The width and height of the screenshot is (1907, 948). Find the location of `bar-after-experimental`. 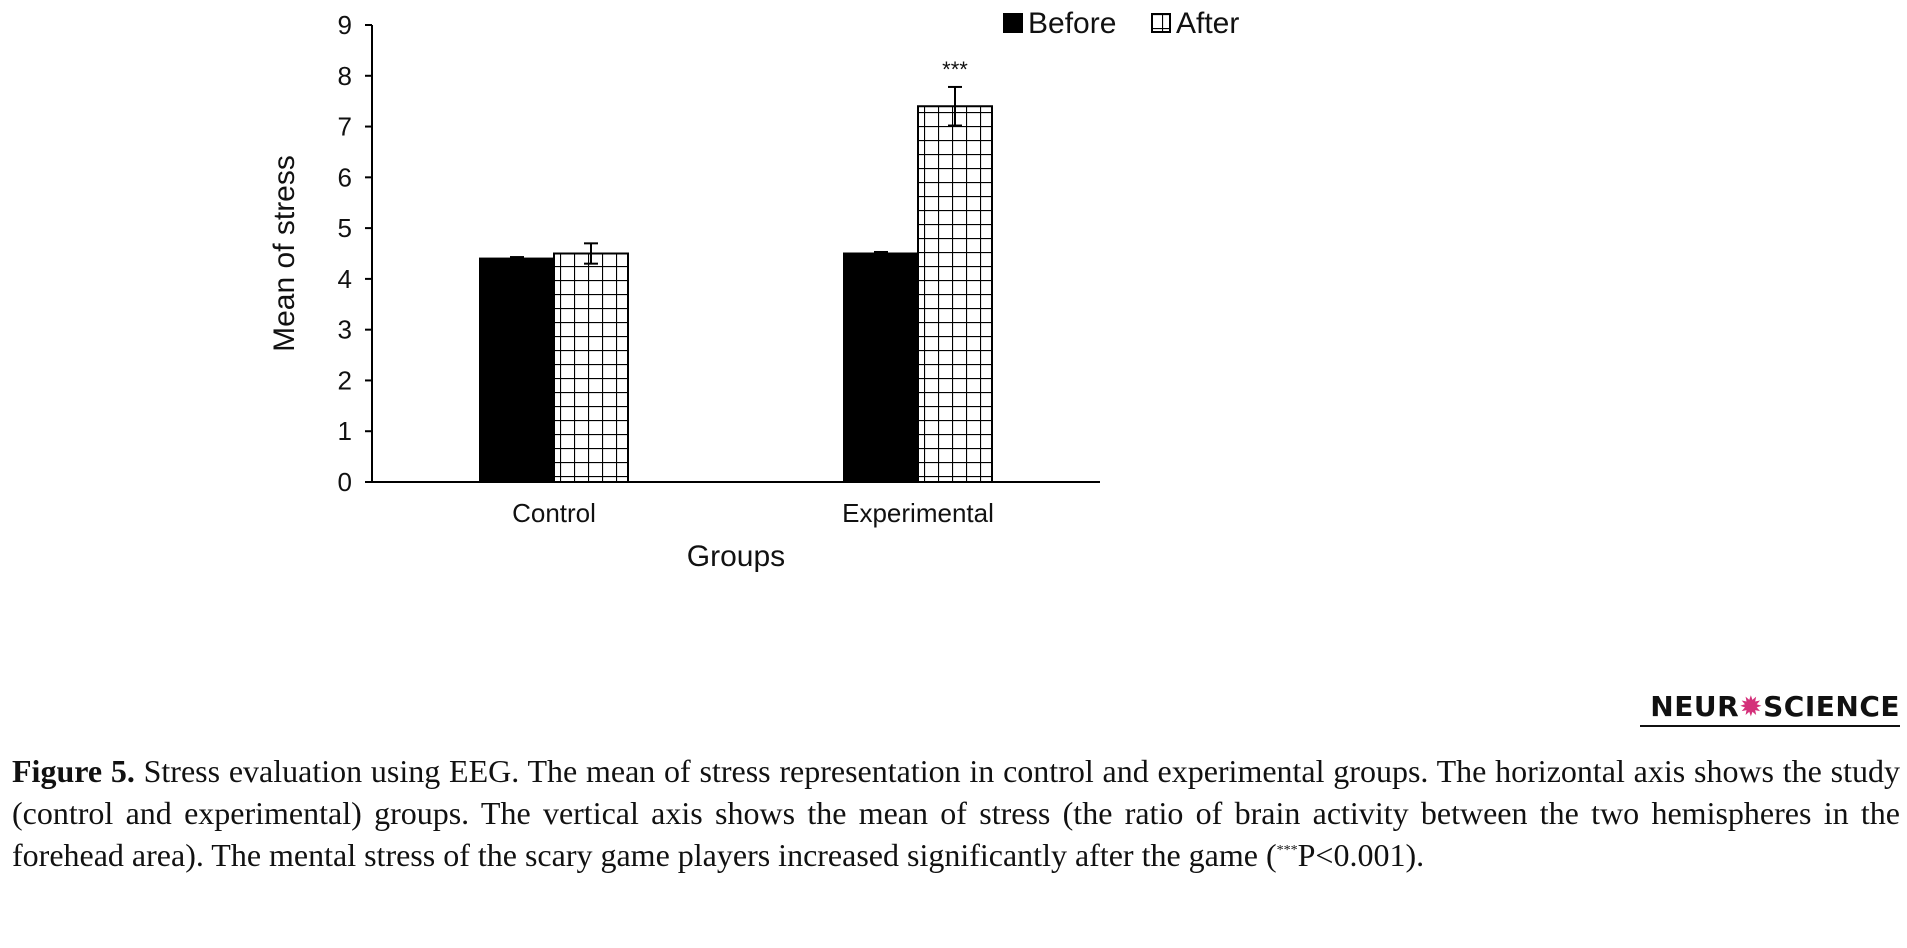

bar-after-experimental is located at coordinates (955, 294).